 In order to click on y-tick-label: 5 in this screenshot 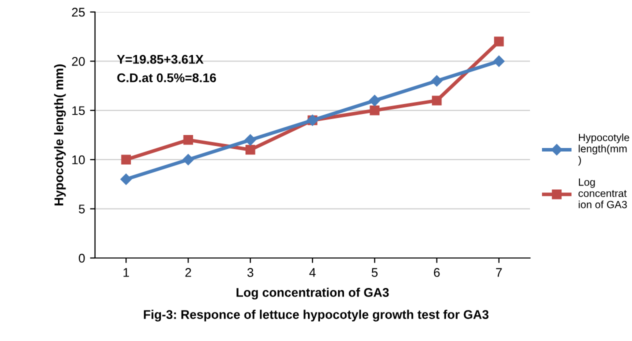, I will do `click(81, 209)`.